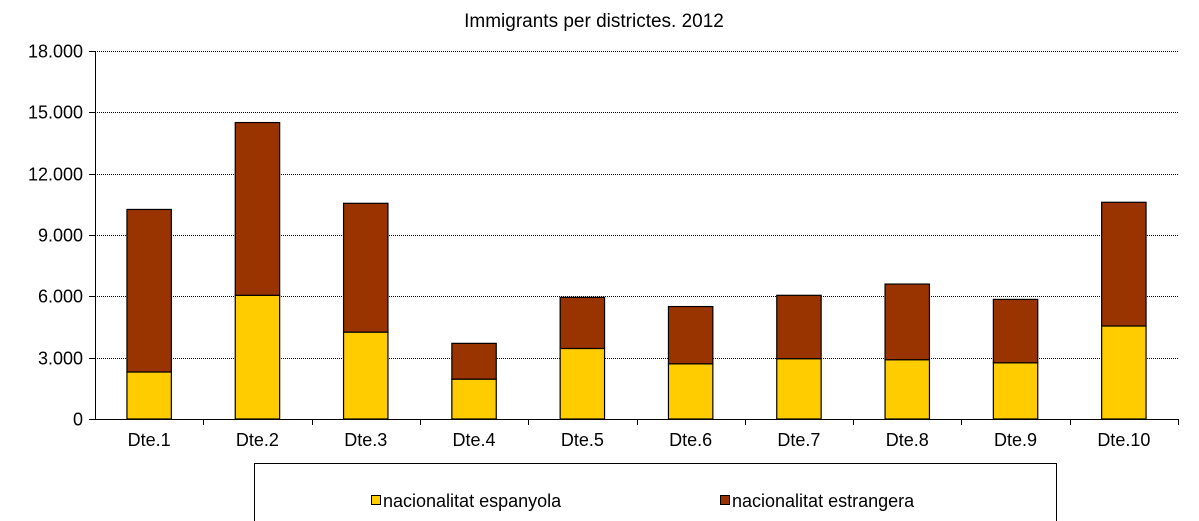 Image resolution: width=1199 pixels, height=521 pixels. Describe the element at coordinates (55, 52) in the screenshot. I see `y-tick-label: 18.000` at that location.